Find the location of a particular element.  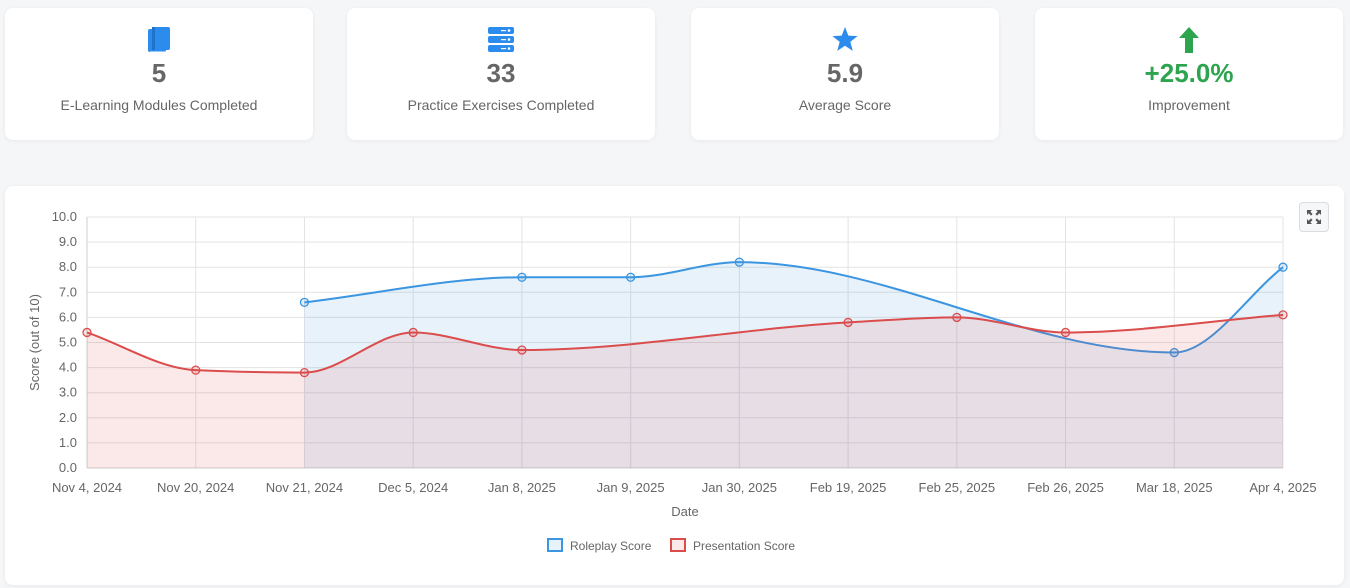

stat-value: 5 is located at coordinates (159, 73).